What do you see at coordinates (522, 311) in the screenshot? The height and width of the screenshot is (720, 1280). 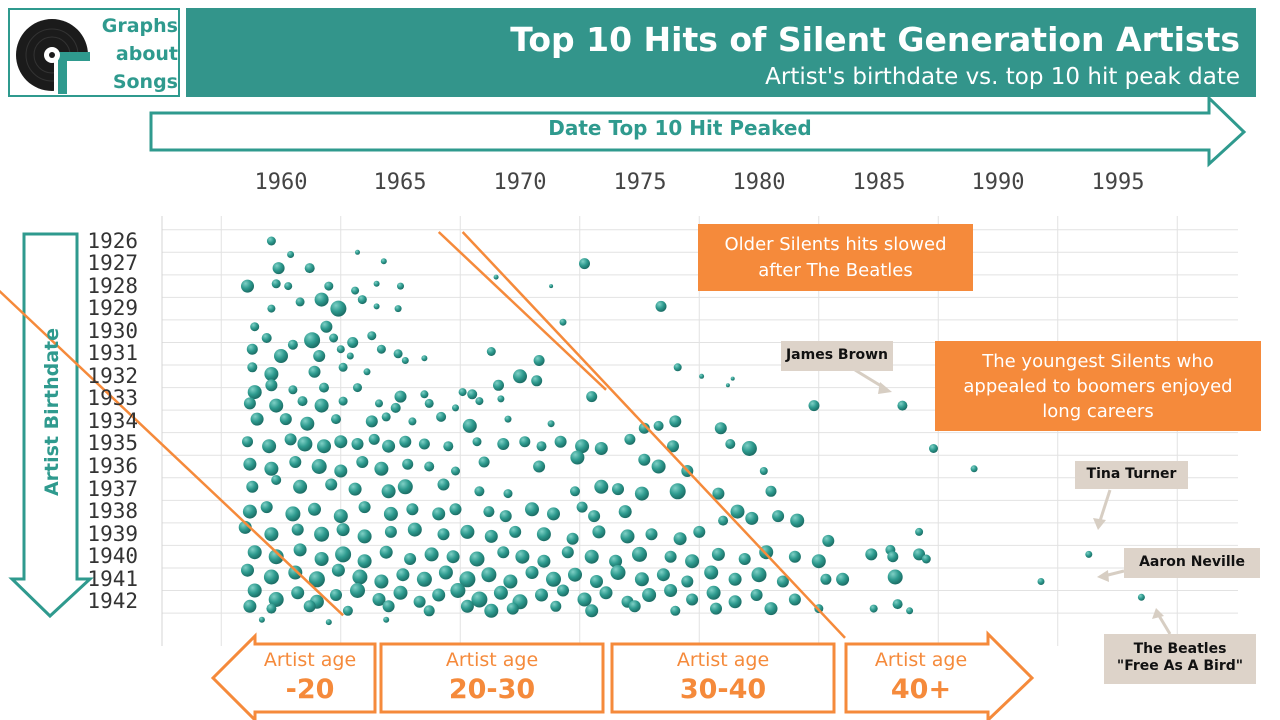 I see `age-line` at bounding box center [522, 311].